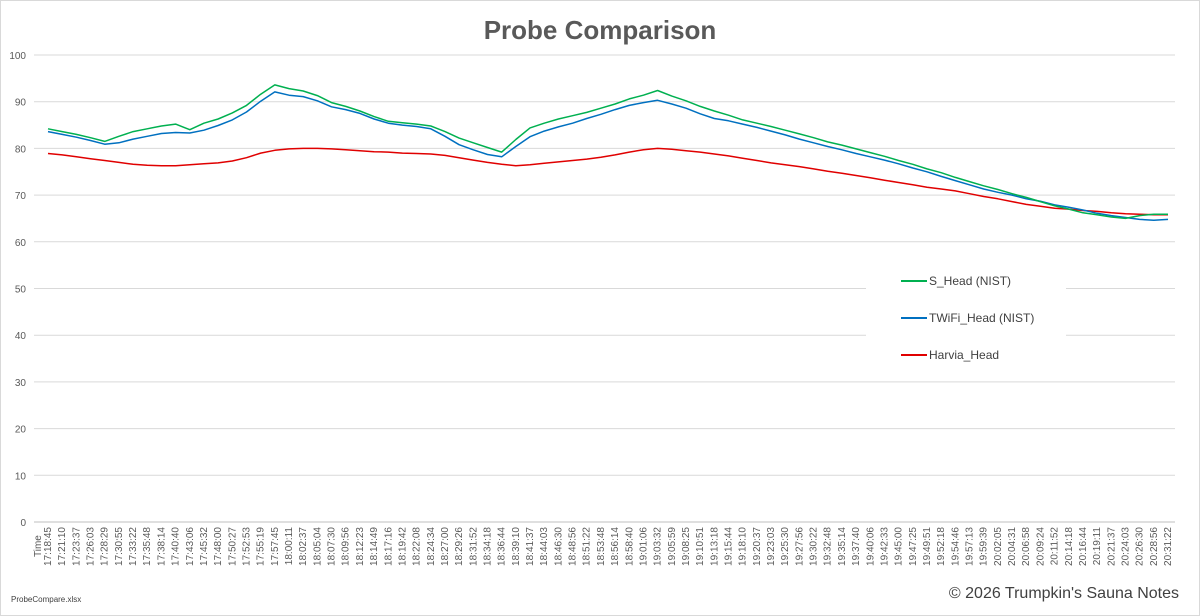 This screenshot has height=616, width=1200. What do you see at coordinates (91, 546) in the screenshot?
I see `x-tick-label: 17:26:03` at bounding box center [91, 546].